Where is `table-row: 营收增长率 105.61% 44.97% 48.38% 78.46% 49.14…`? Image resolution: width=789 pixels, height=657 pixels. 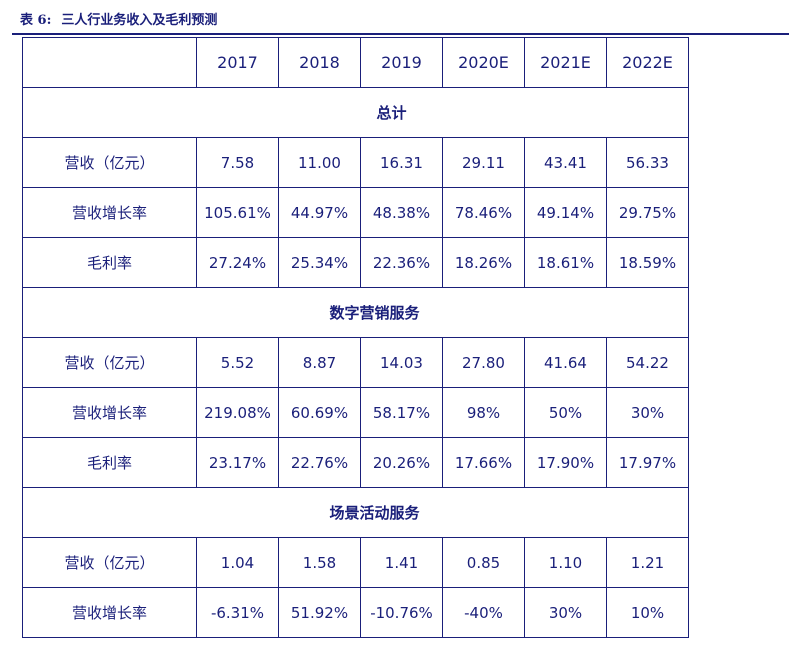 table-row: 营收增长率 105.61% 44.97% 48.38% 78.46% 49.14… is located at coordinates (355, 212).